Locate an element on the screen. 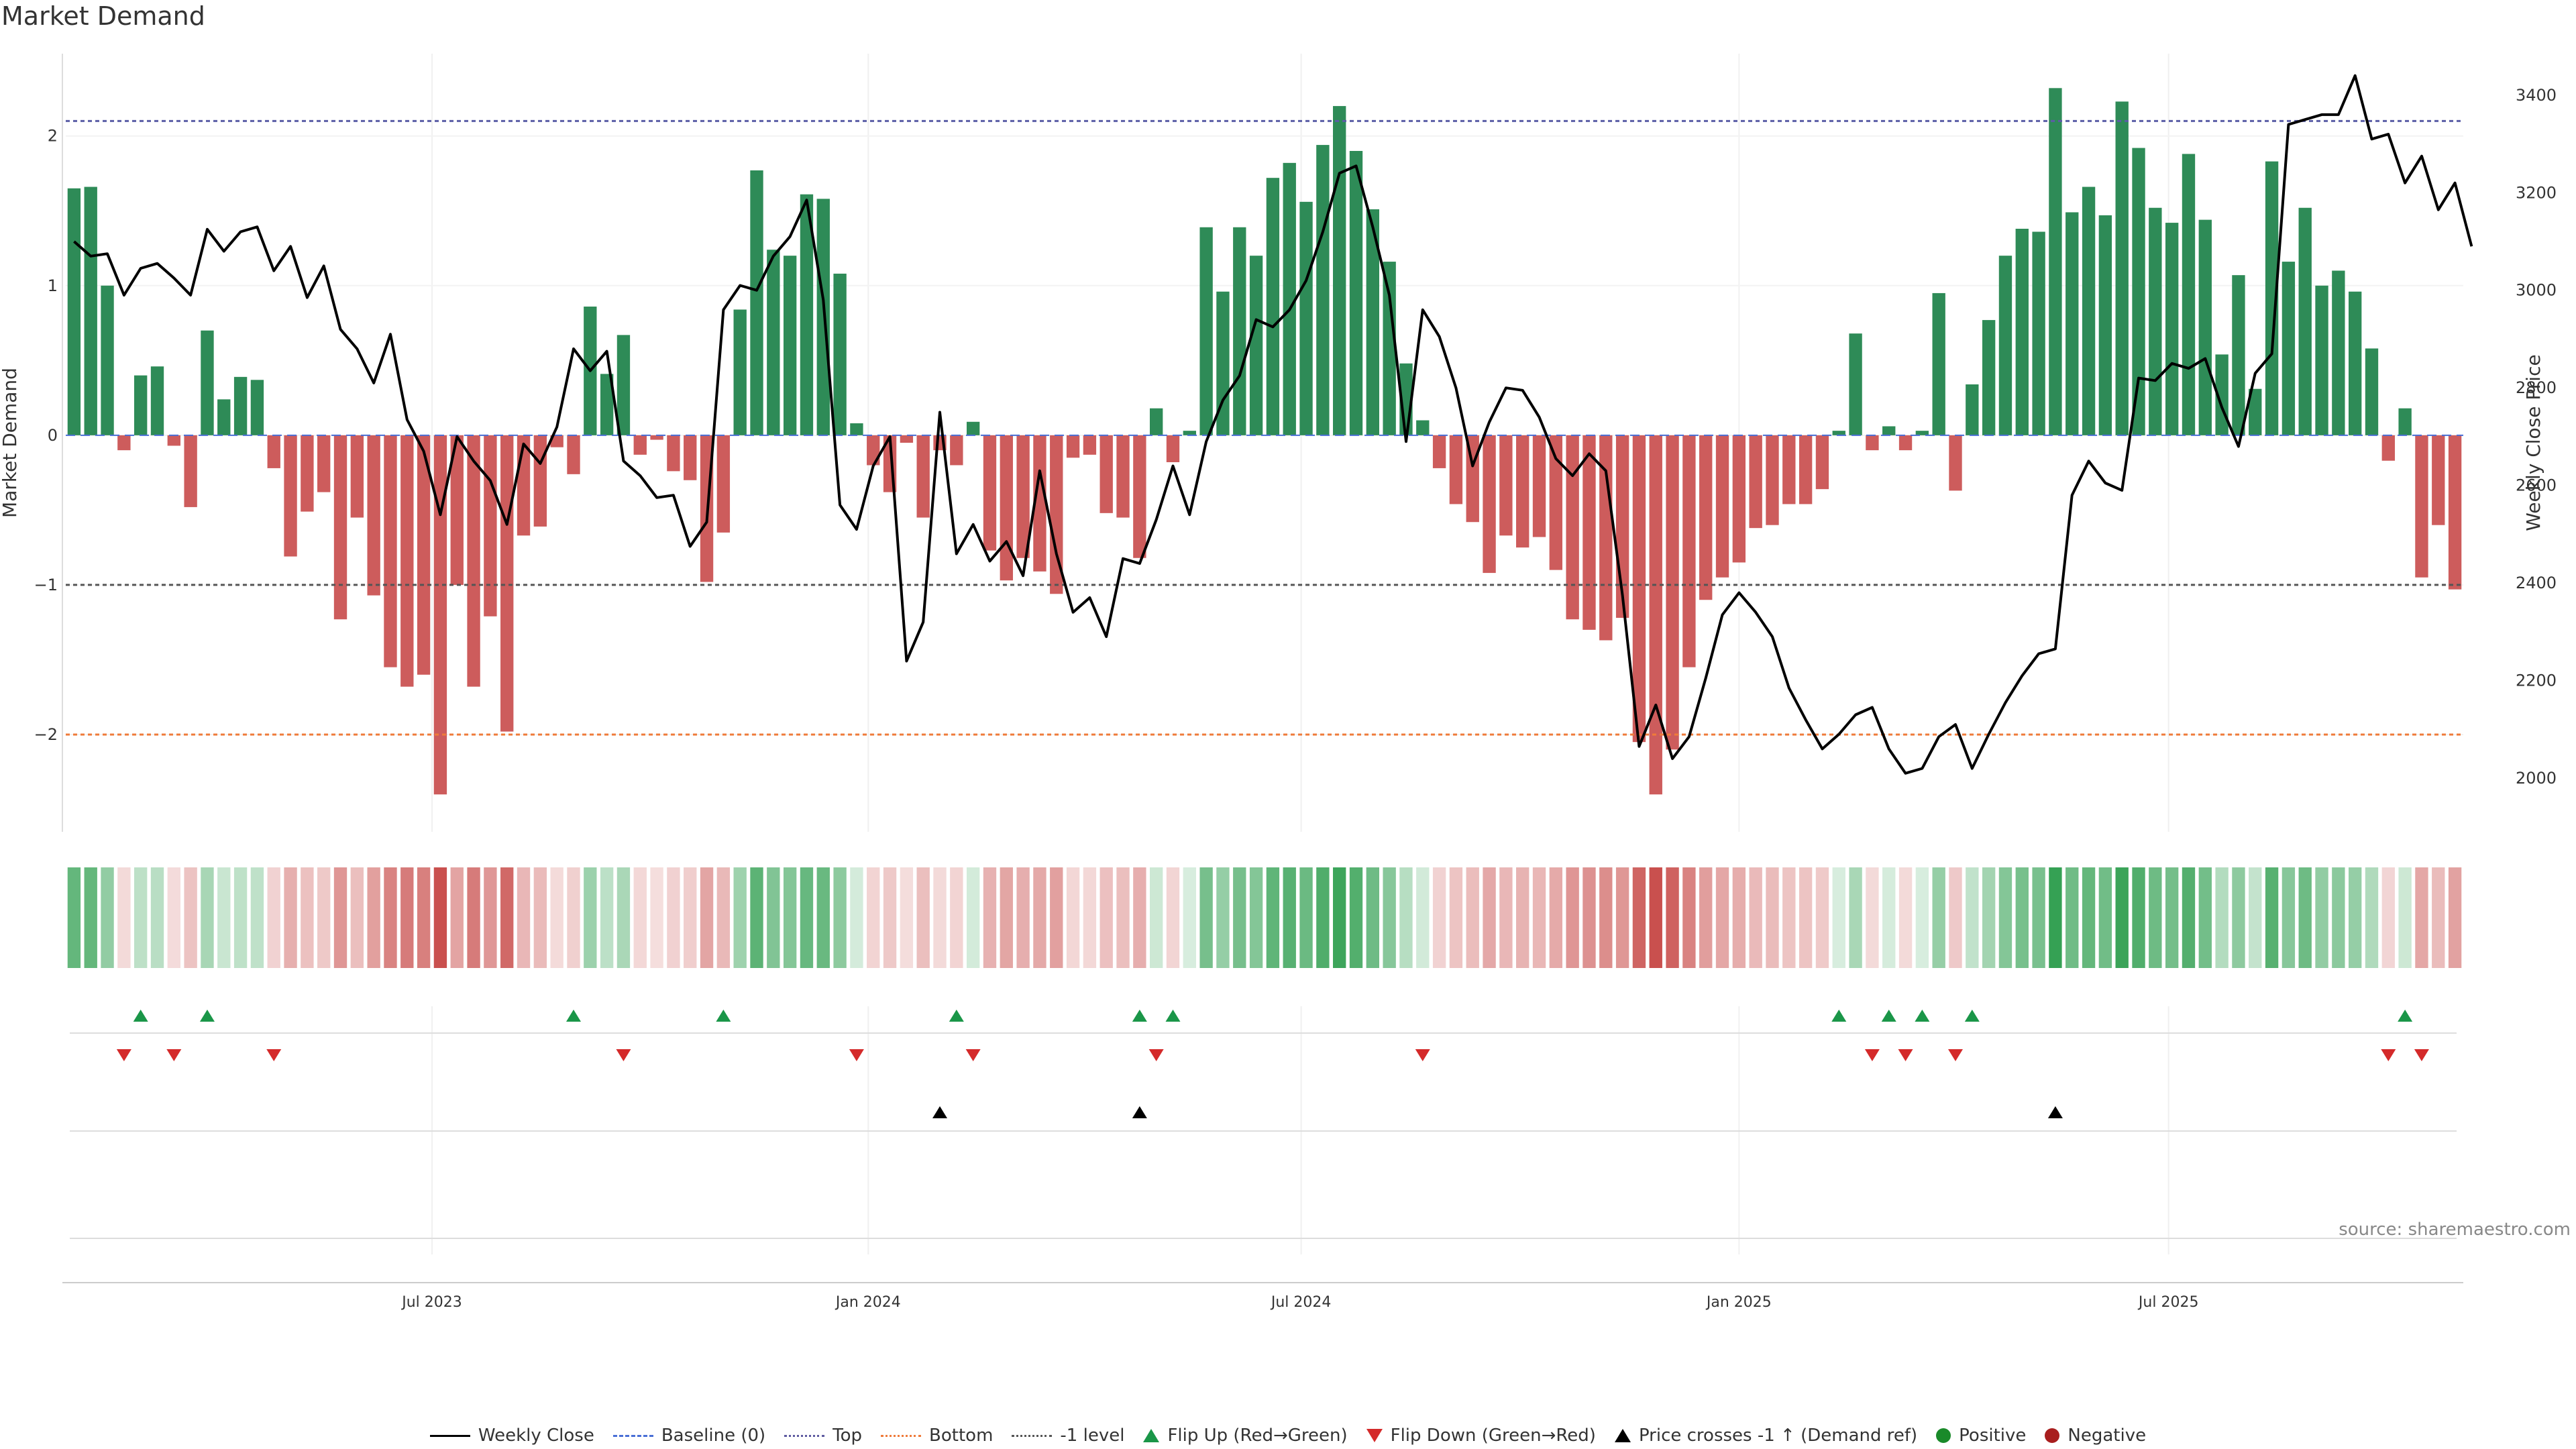 The width and height of the screenshot is (2576, 1449). circle-icon is located at coordinates (2052, 1435).